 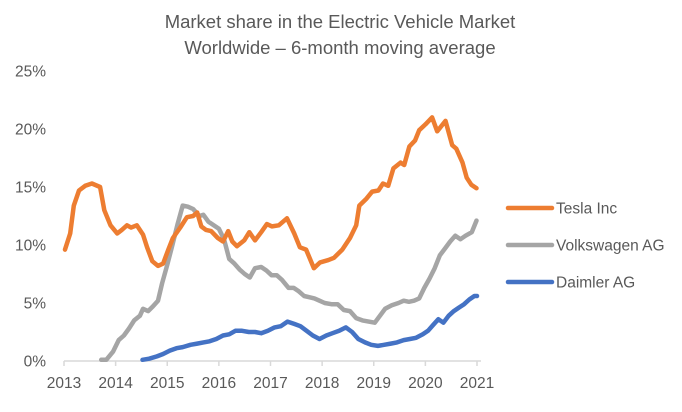 I want to click on legend: Tesla Inc Volkswagen AG Daimler AG, so click(x=585, y=246).